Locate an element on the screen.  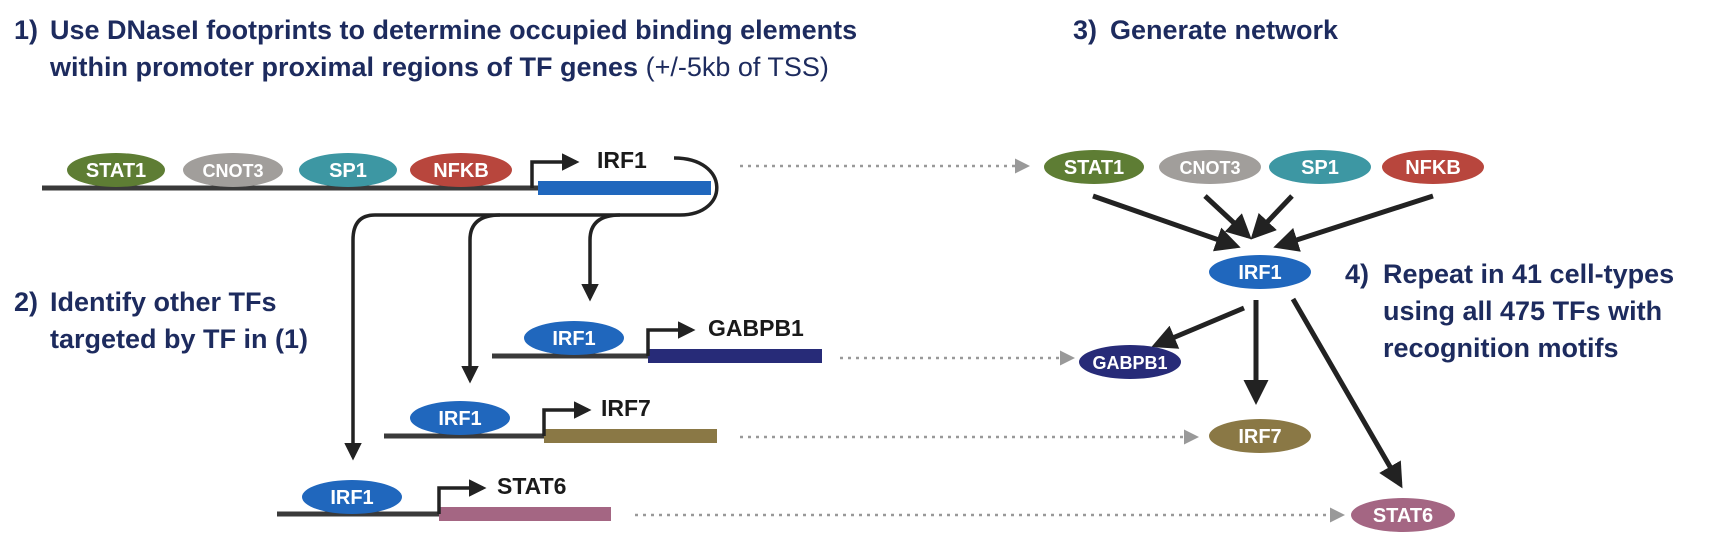
stat6-locus-irf1-oval is located at coordinates (352, 497).